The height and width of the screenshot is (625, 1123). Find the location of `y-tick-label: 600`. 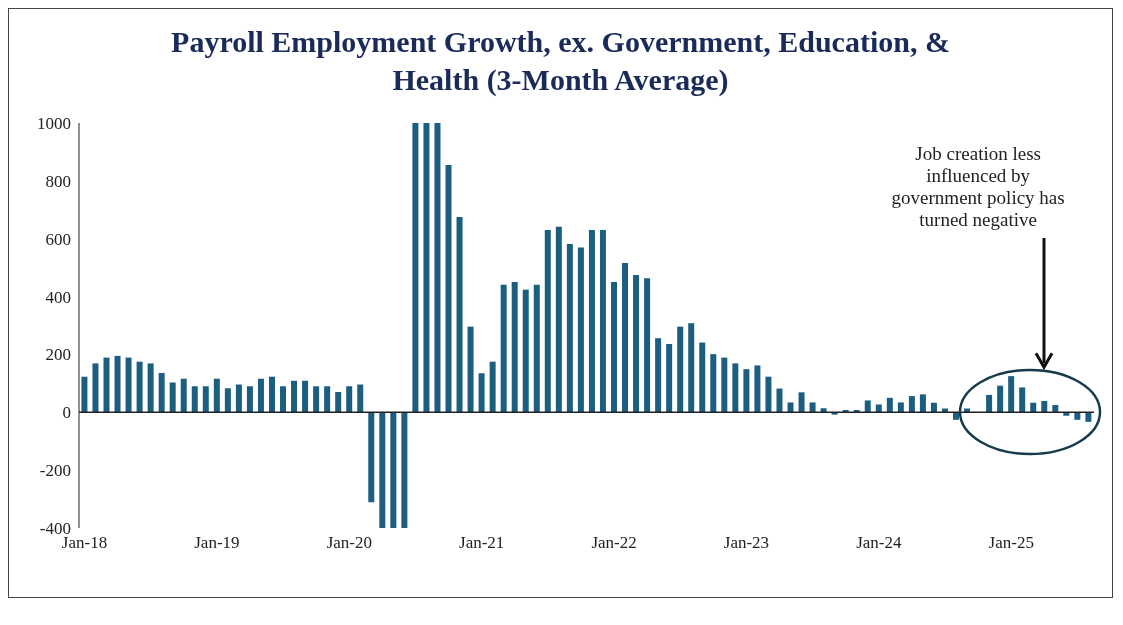

y-tick-label: 600 is located at coordinates (58, 239).